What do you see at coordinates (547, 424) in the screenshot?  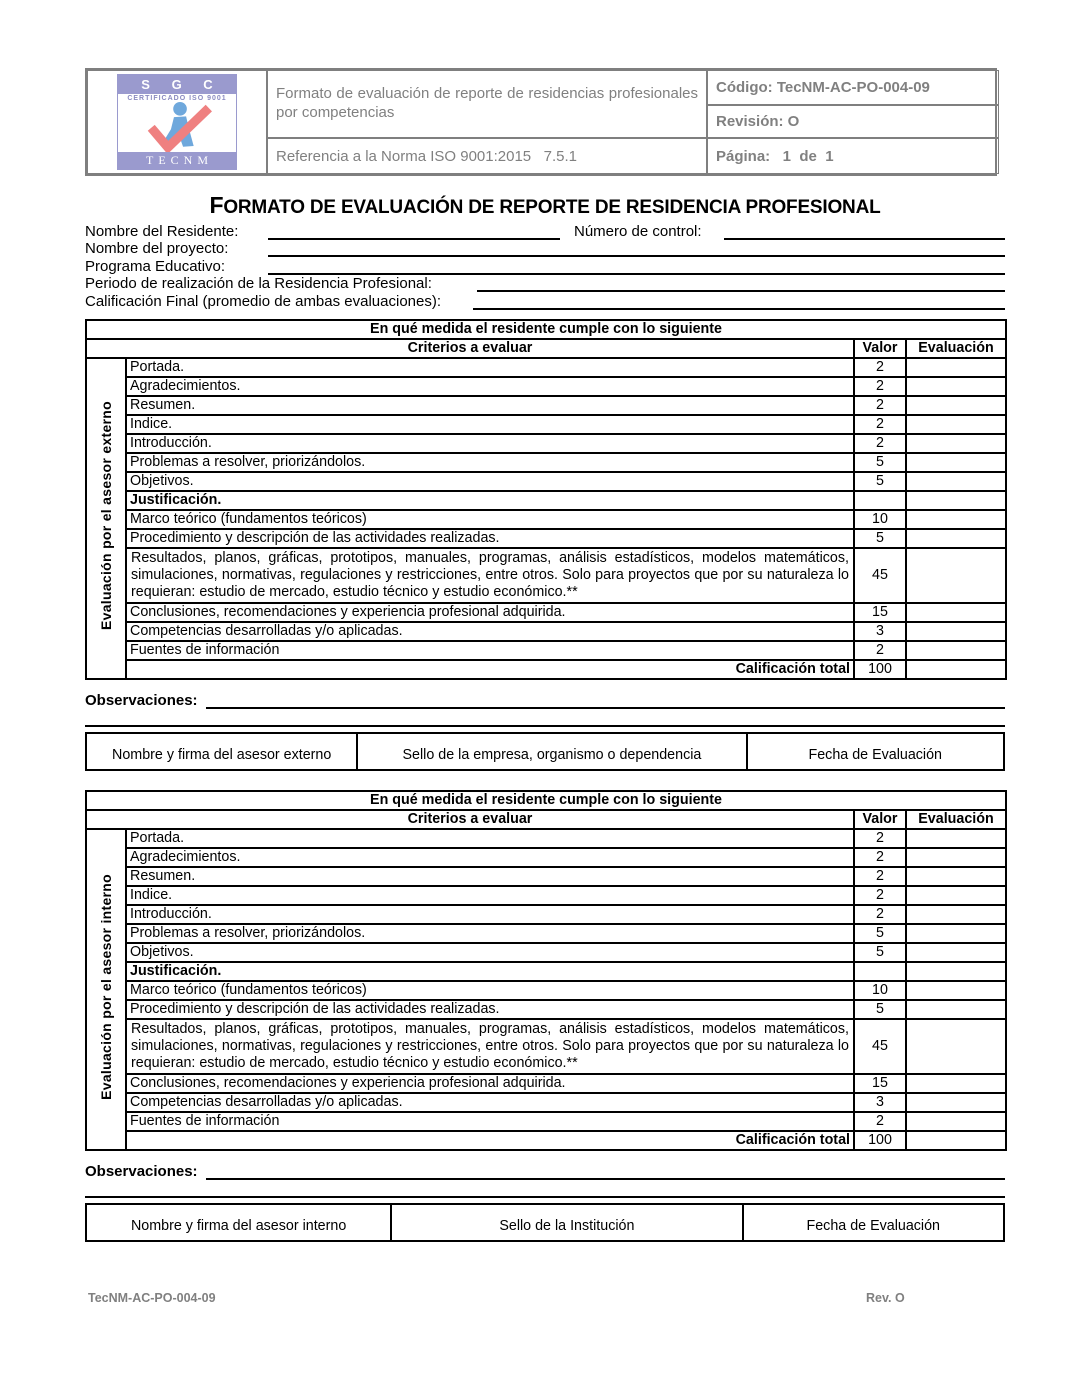 I see `criteria-row: Indice. 2` at bounding box center [547, 424].